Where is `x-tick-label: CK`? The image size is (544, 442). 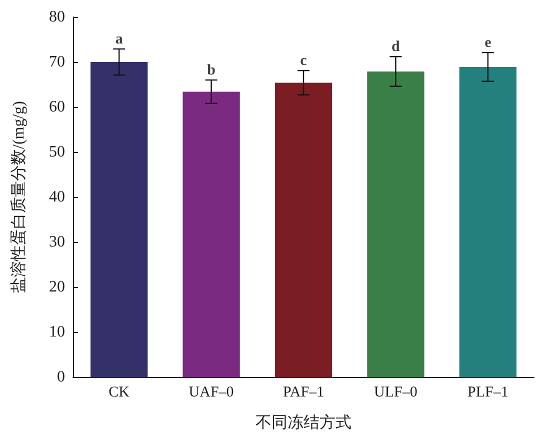
x-tick-label: CK is located at coordinates (119, 392).